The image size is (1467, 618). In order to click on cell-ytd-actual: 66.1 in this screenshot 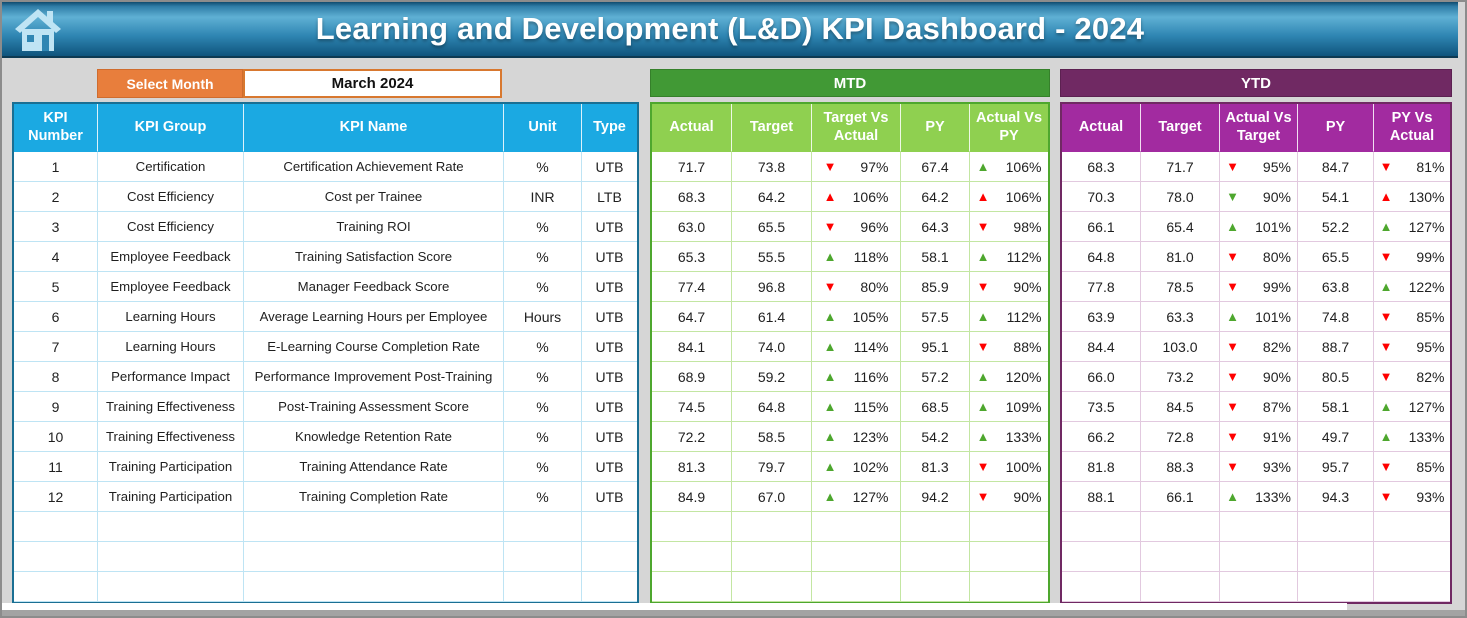, I will do `click(1101, 227)`.